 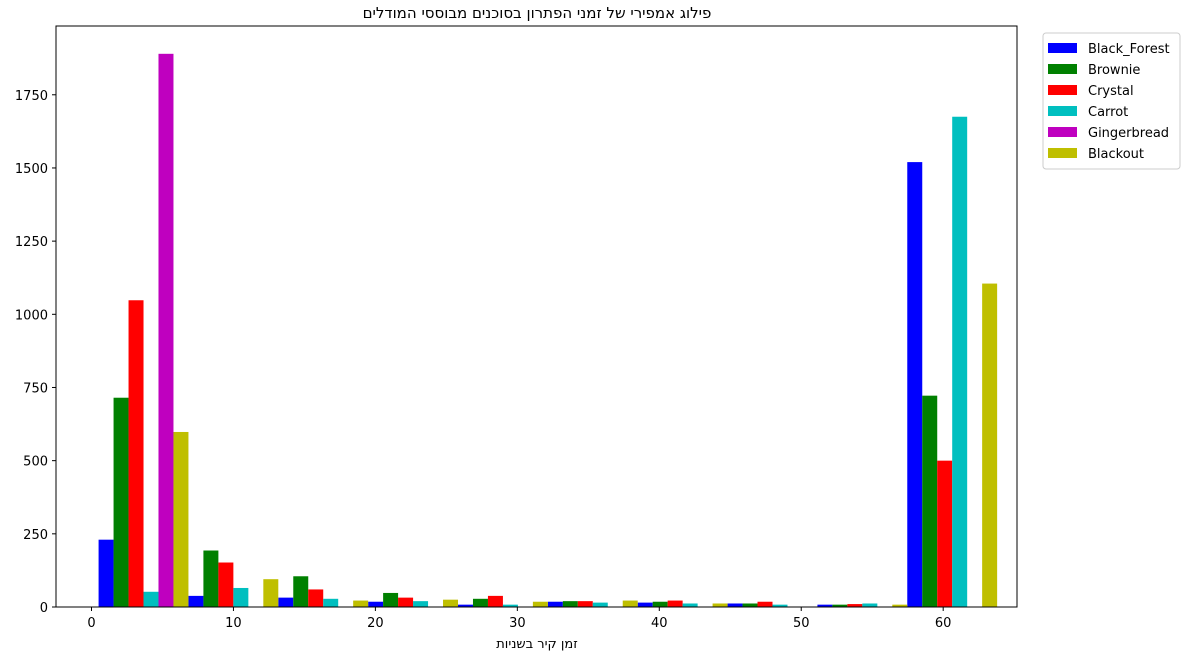 I want to click on legend-label: Gingerbread, so click(x=1128, y=133).